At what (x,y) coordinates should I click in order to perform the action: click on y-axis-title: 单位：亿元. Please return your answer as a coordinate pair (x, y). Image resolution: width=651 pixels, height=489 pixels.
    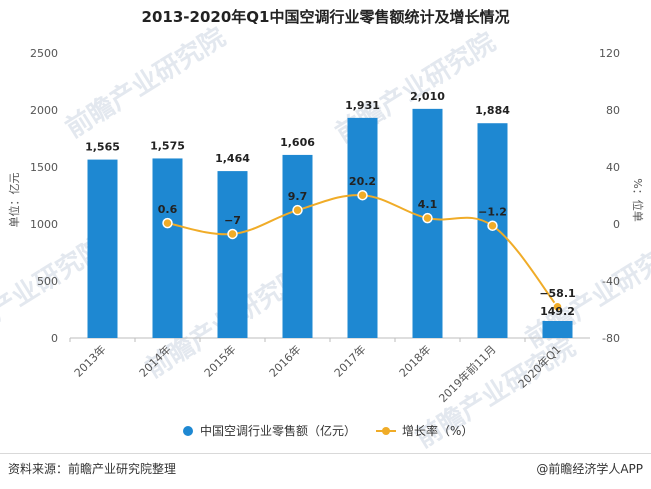
    Looking at the image, I should click on (14, 200).